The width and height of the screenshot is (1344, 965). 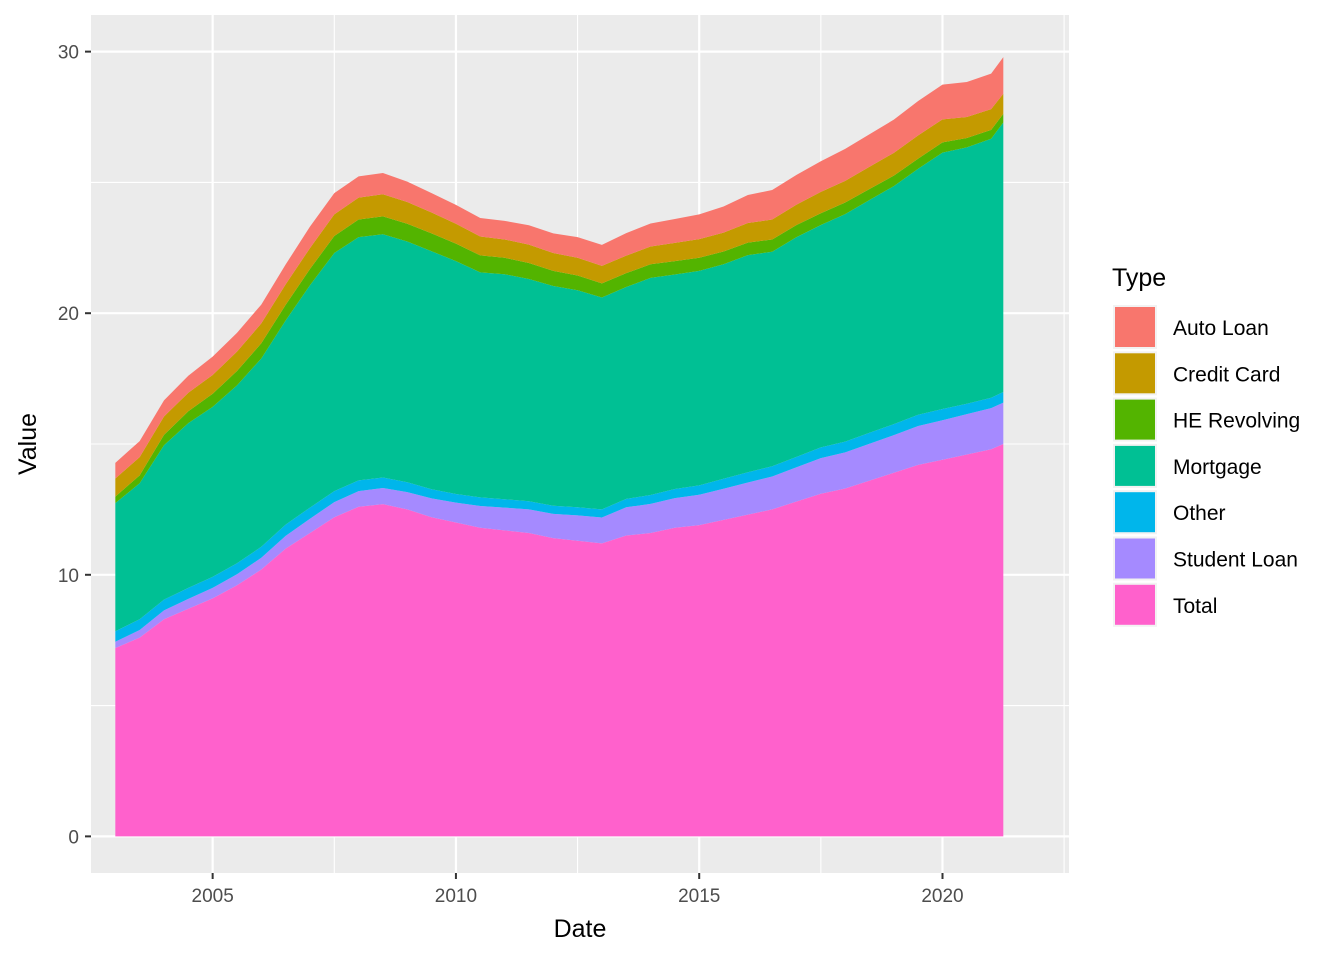 What do you see at coordinates (1169, 512) in the screenshot?
I see `legend-item-other: Other` at bounding box center [1169, 512].